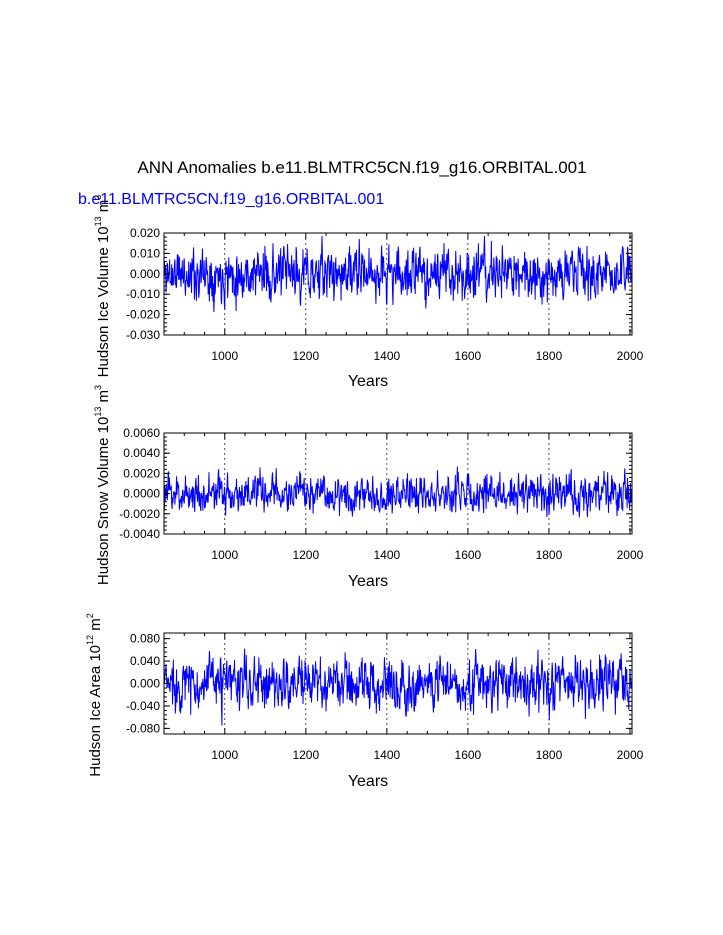  Describe the element at coordinates (103, 501) in the screenshot. I see `y-axis-label-text: Hudson Snow Volume 10` at that location.